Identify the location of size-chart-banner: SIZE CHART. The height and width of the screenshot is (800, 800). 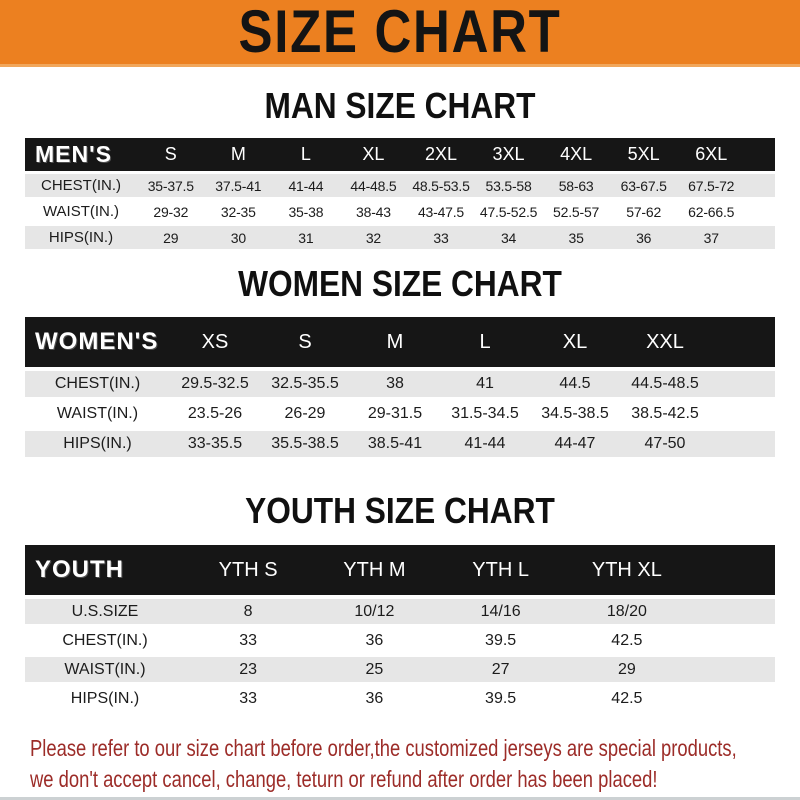
(400, 33).